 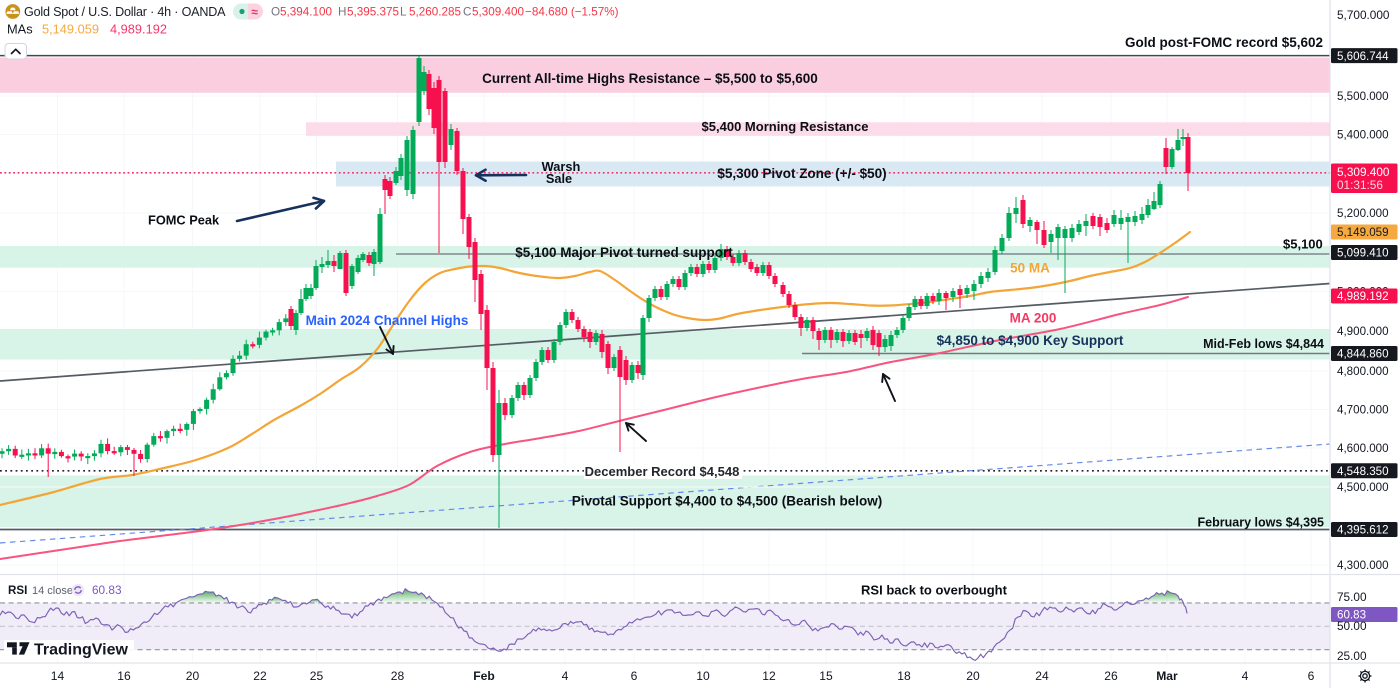 What do you see at coordinates (624, 252) in the screenshot?
I see `svg-text:$5,100 Major Pivot turned supp: $5,100 Major Pivot turned support` at bounding box center [624, 252].